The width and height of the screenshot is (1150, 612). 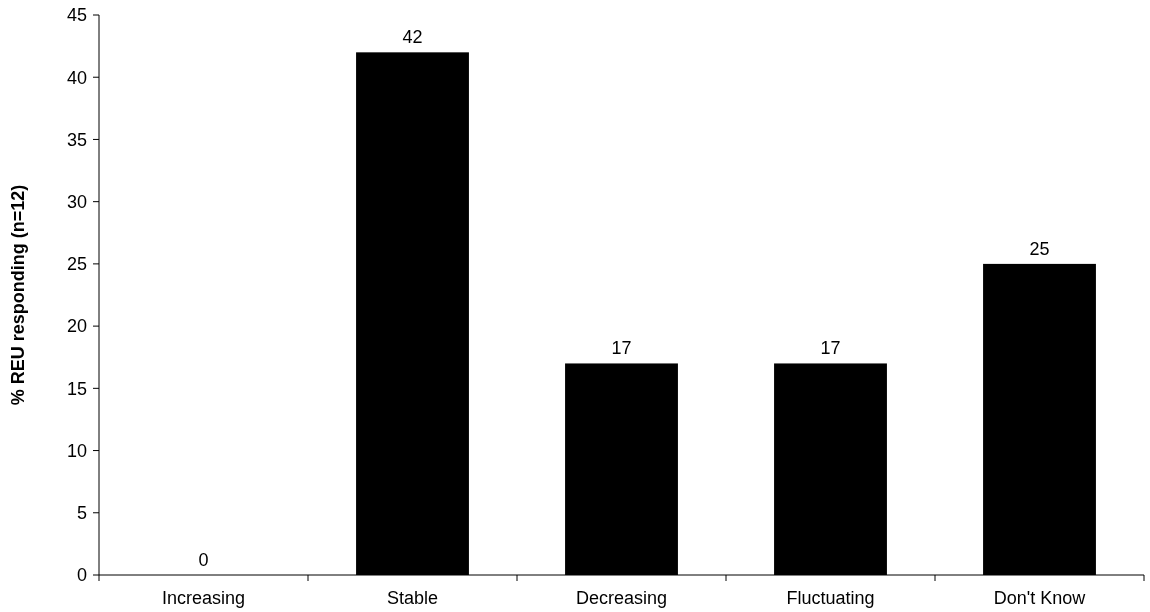 I want to click on y-tick-label: 10, so click(x=76, y=450).